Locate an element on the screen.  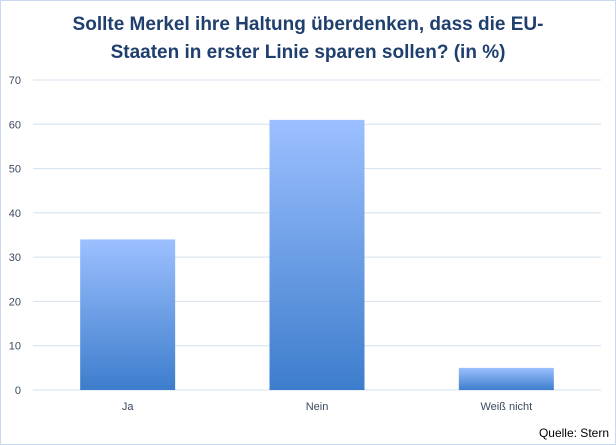
bar-nein is located at coordinates (317, 254).